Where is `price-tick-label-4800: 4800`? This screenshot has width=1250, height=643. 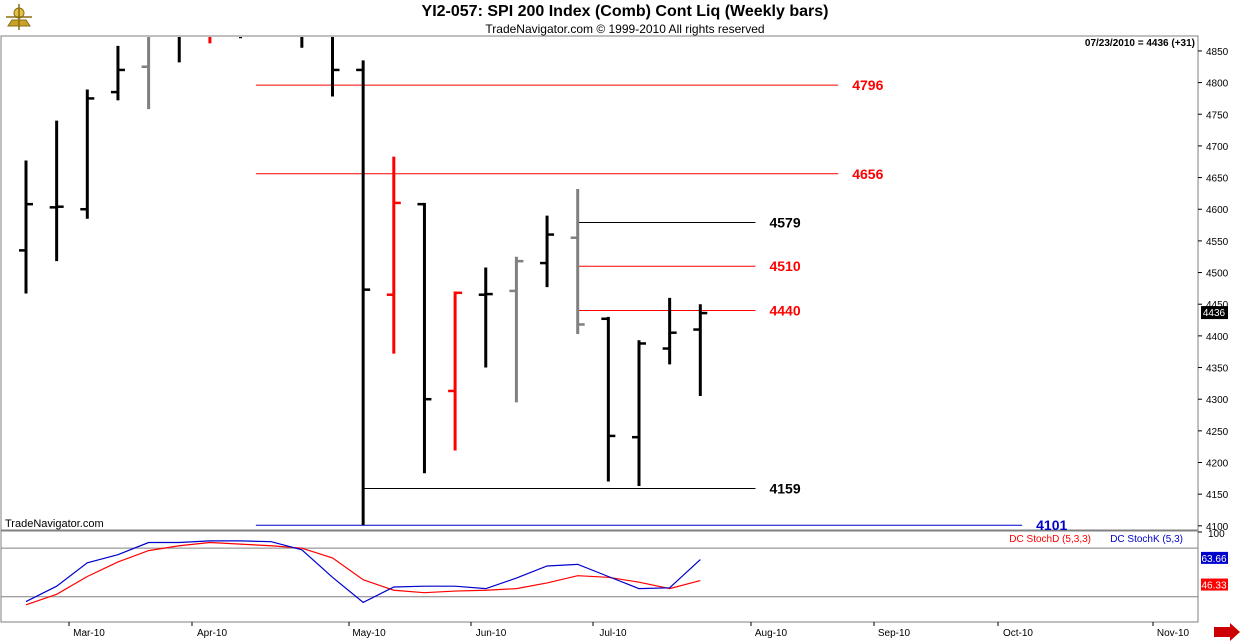 price-tick-label-4800: 4800 is located at coordinates (1217, 84).